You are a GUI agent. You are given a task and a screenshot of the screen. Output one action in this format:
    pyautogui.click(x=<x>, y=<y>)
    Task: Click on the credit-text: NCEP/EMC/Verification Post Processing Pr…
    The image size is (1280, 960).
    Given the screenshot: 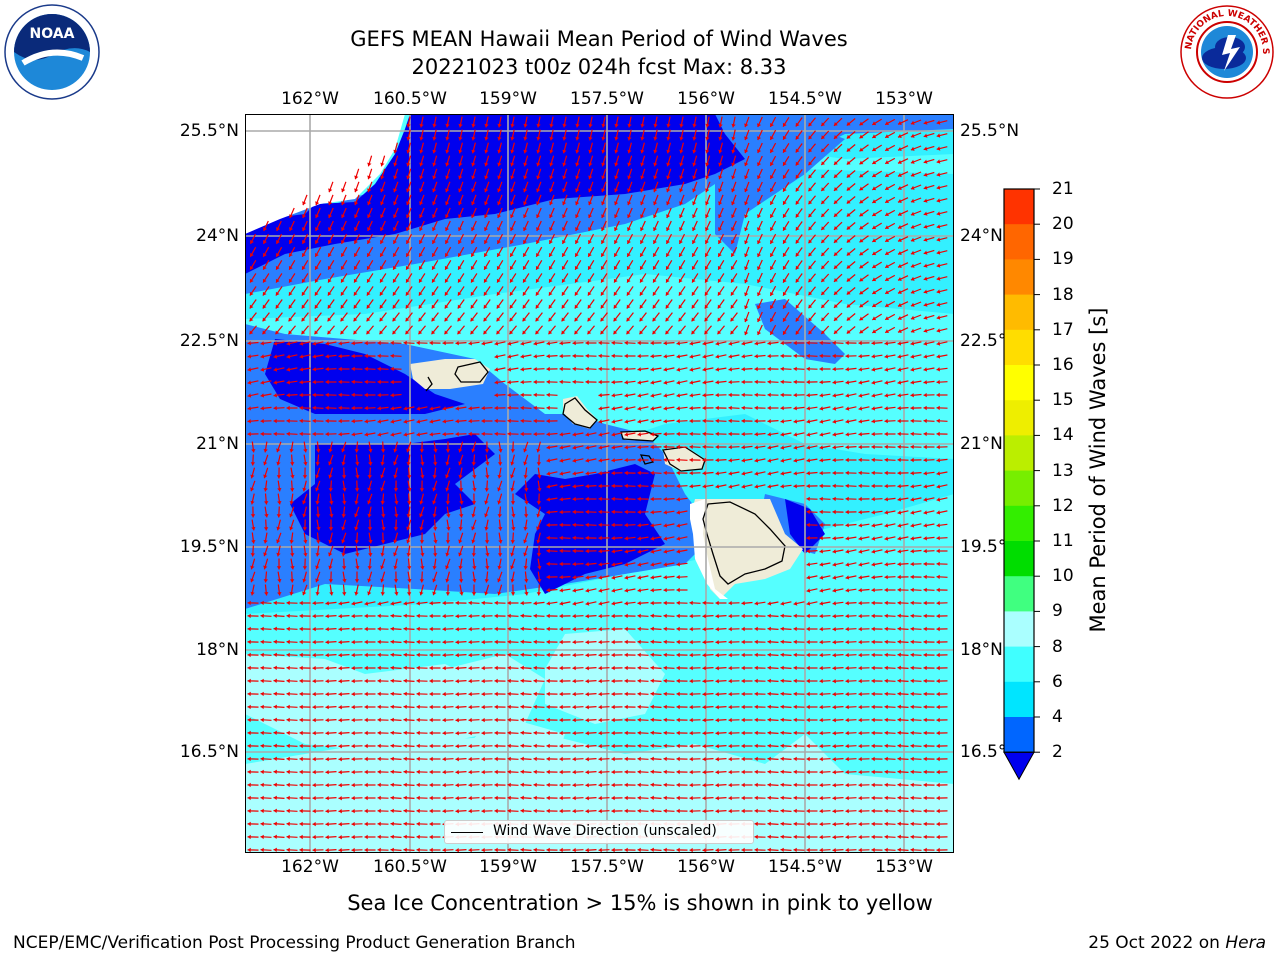 What is the action you would take?
    pyautogui.click(x=294, y=943)
    